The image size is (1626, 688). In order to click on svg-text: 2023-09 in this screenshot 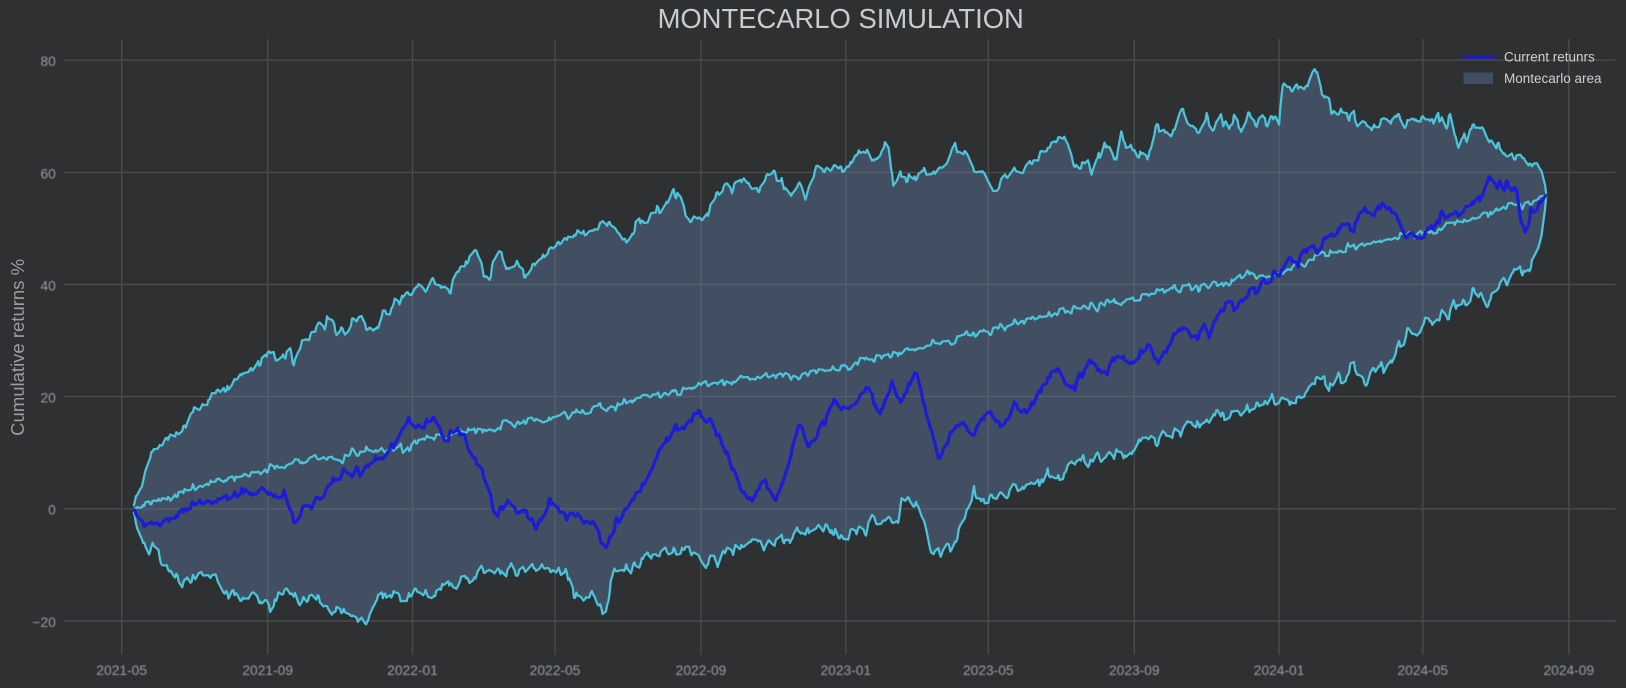, I will do `click(1134, 670)`.